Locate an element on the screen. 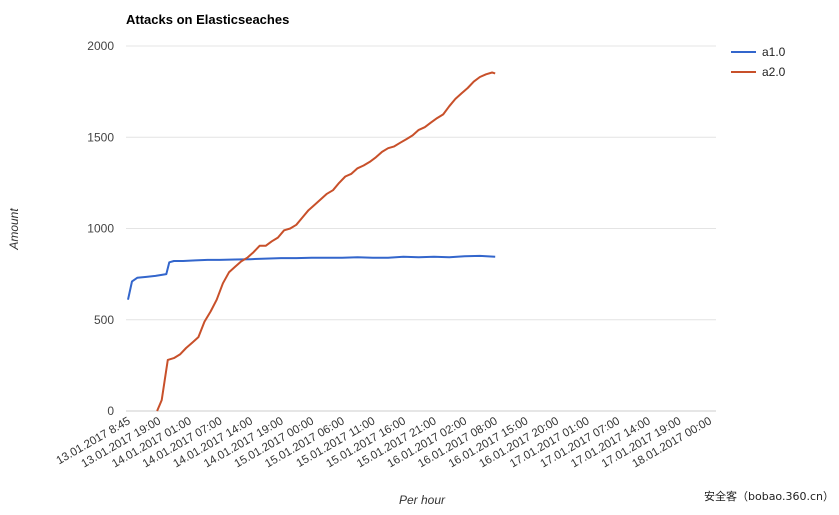 Image resolution: width=839 pixels, height=515 pixels. y-tick-label-0: 0 is located at coordinates (110, 411).